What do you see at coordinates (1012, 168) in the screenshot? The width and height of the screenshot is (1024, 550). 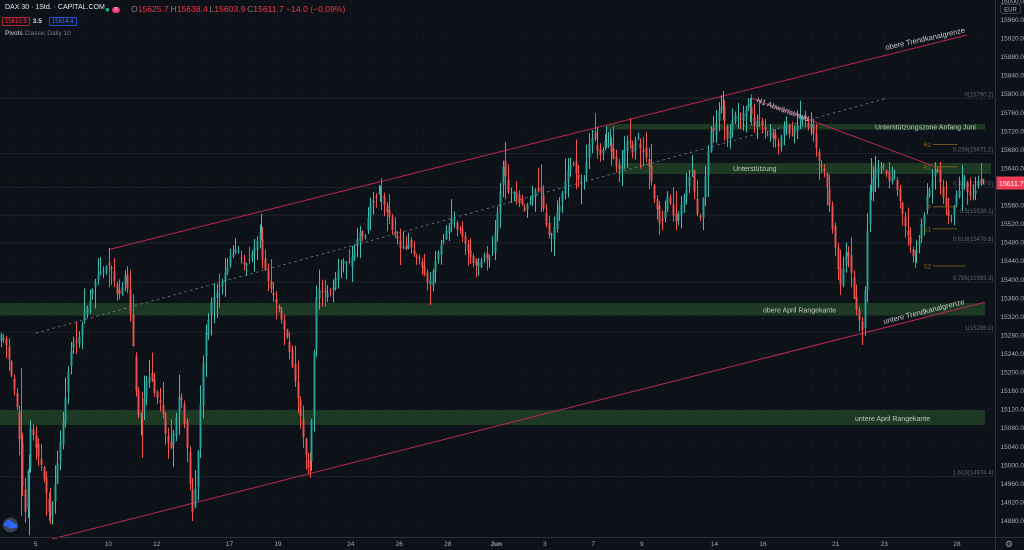 I see `svg-text: 15640.0` at bounding box center [1012, 168].